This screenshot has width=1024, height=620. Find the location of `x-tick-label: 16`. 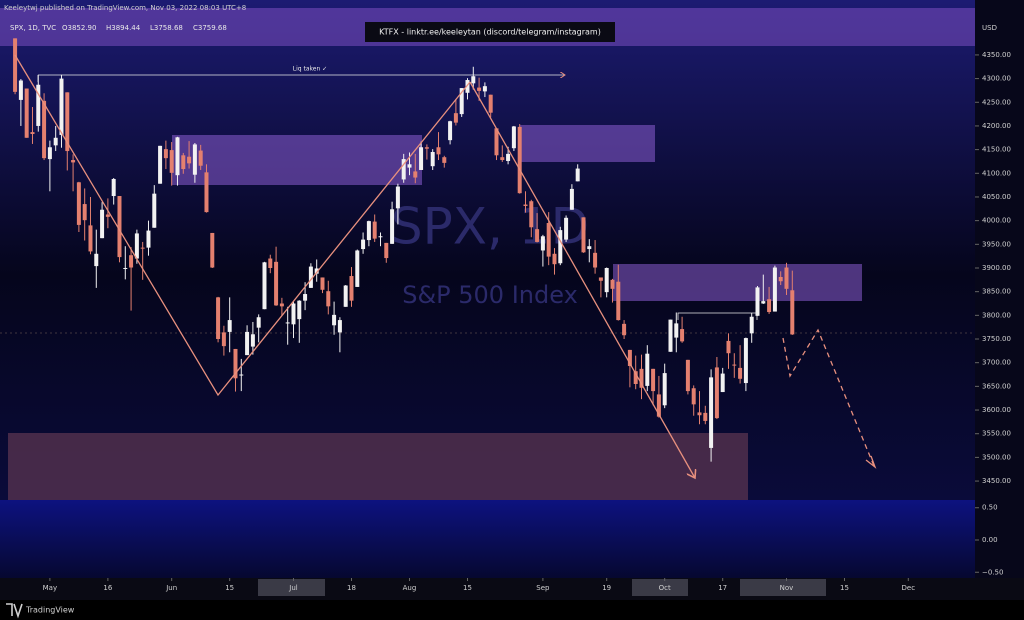

x-tick-label: 16 is located at coordinates (107, 588).